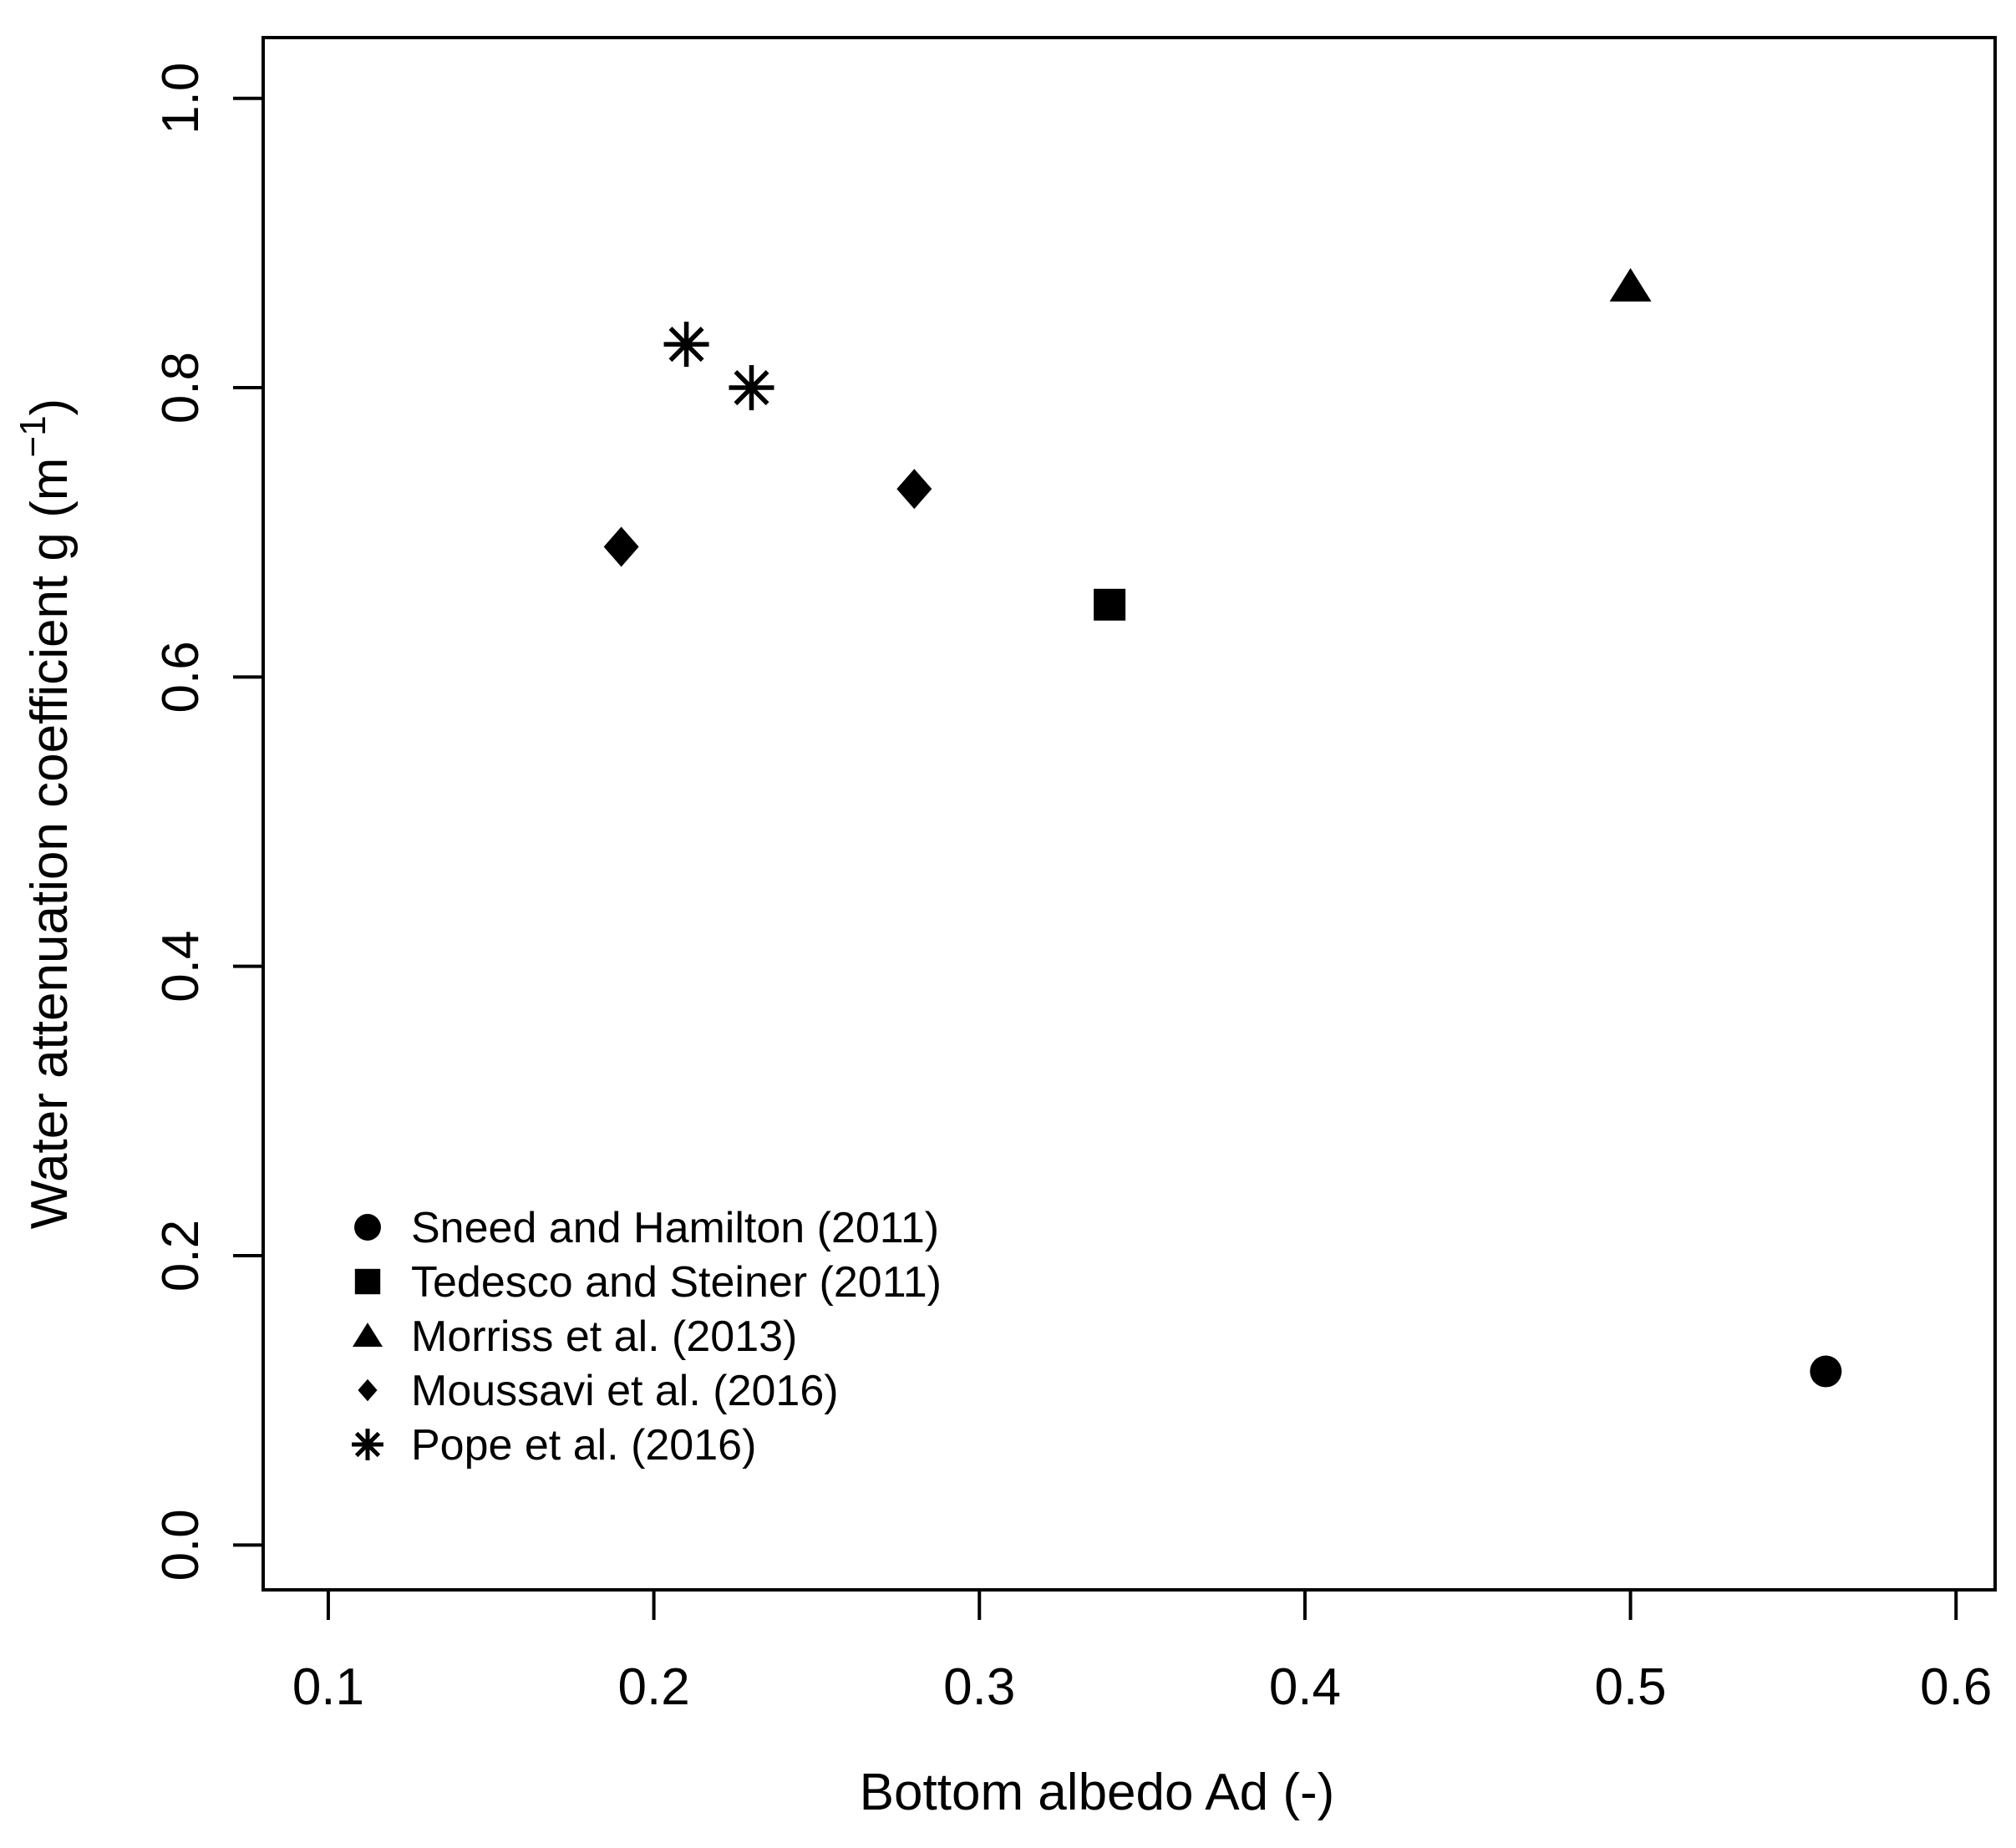 This screenshot has height=1848, width=2016. I want to click on legend-item: Tedesco and Steiner (2011), so click(648, 1283).